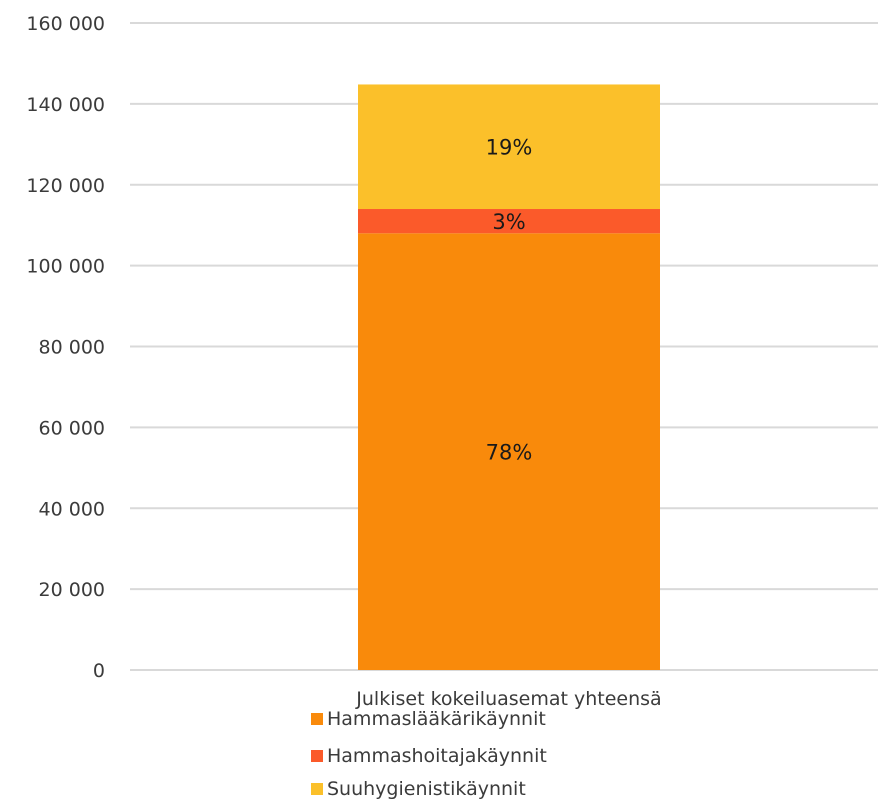  I want to click on x-category-label: Julkiset kokeiluasemat yhteensä, so click(508, 699).